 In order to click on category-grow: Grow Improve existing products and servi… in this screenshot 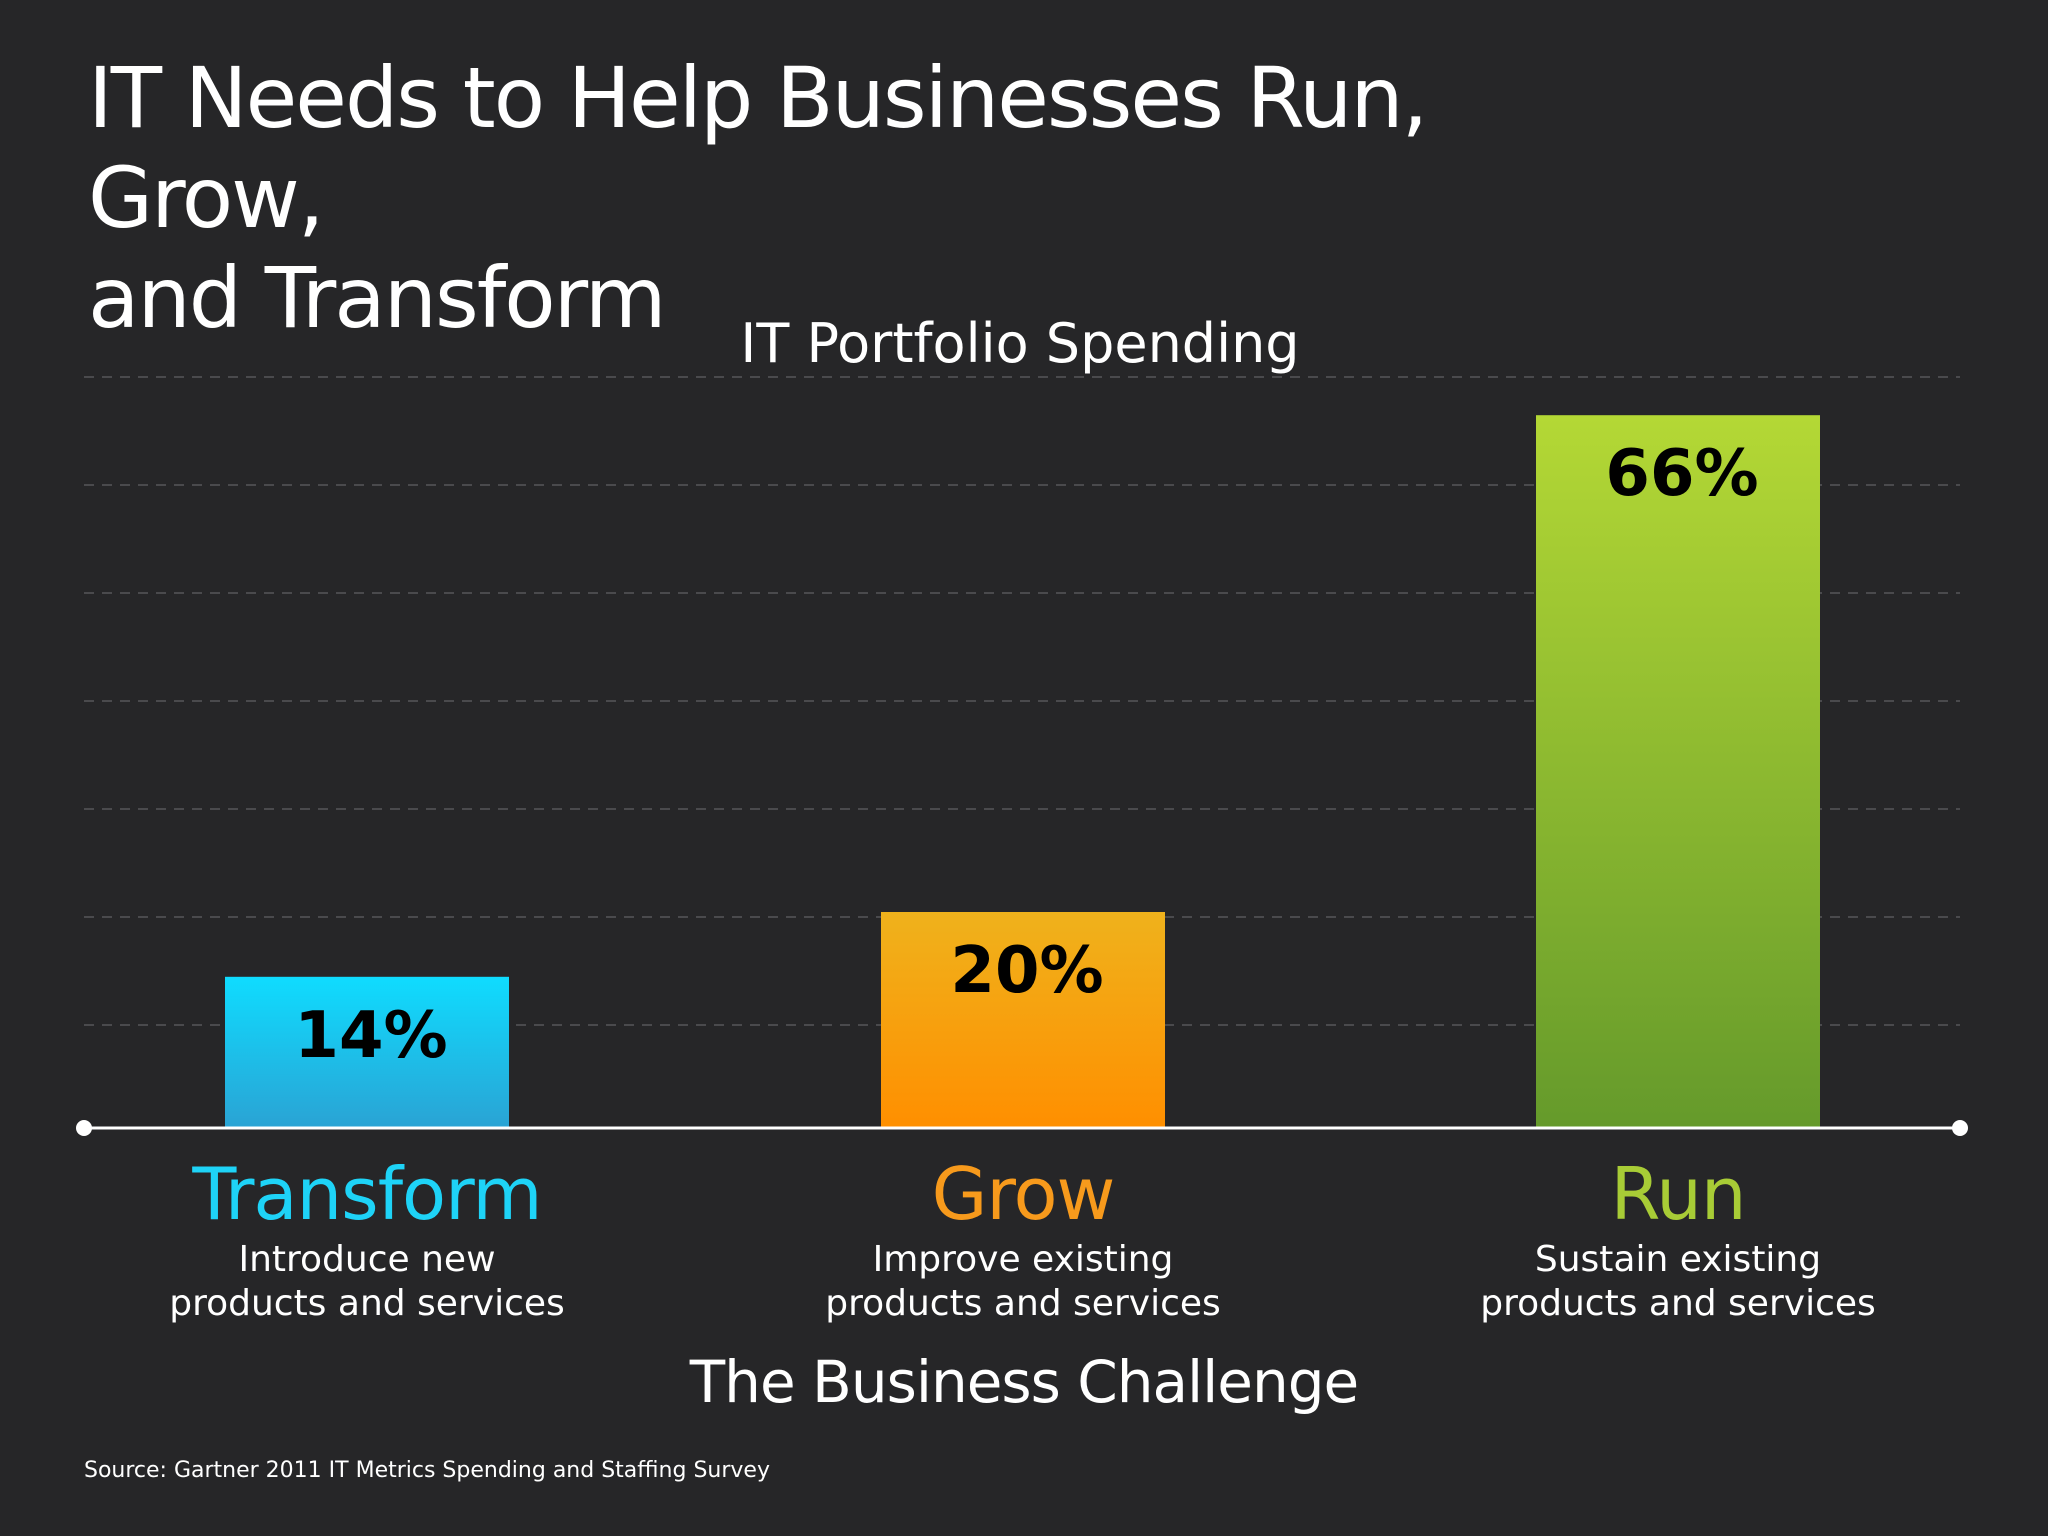, I will do `click(1023, 1238)`.